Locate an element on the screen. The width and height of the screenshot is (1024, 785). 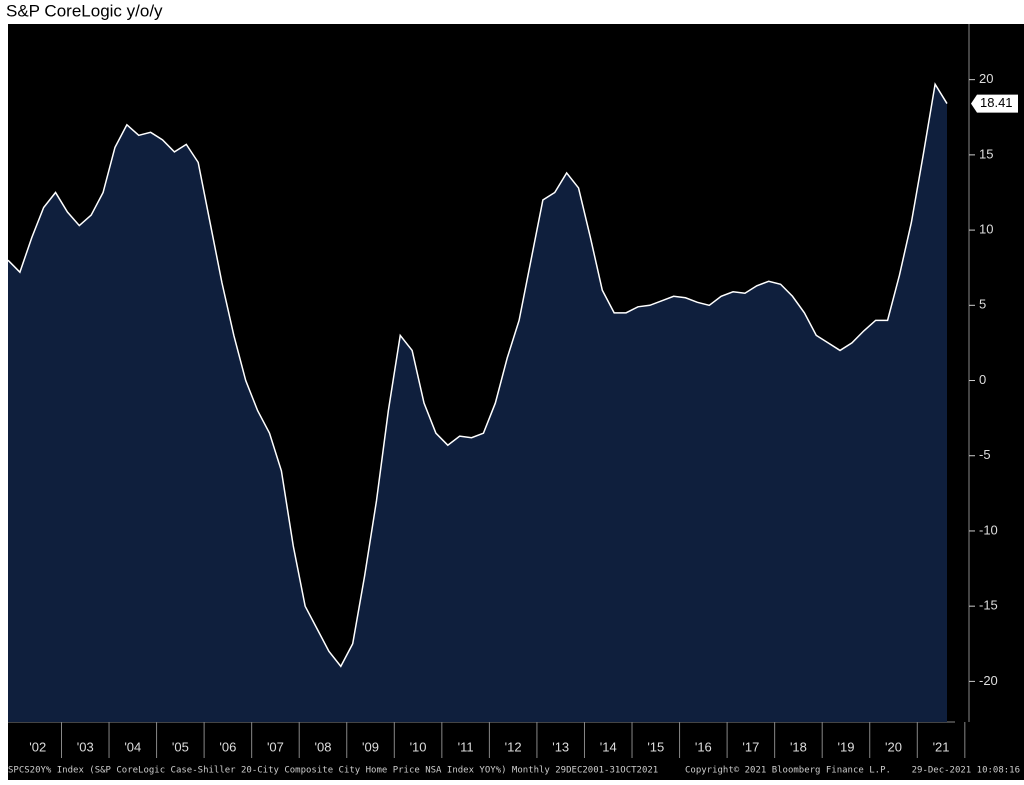
x-tick-label: '06 is located at coordinates (227, 746).